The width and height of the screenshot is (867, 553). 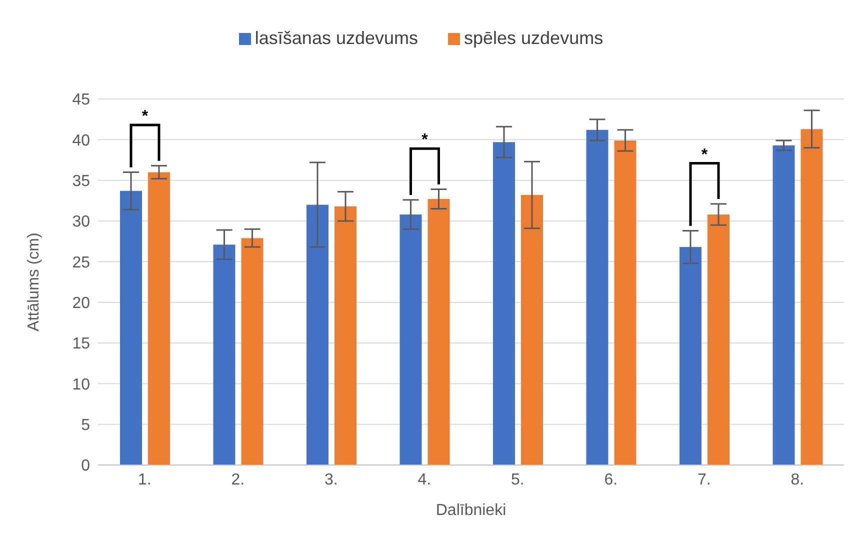 I want to click on x-tick-label: 4., so click(x=425, y=479).